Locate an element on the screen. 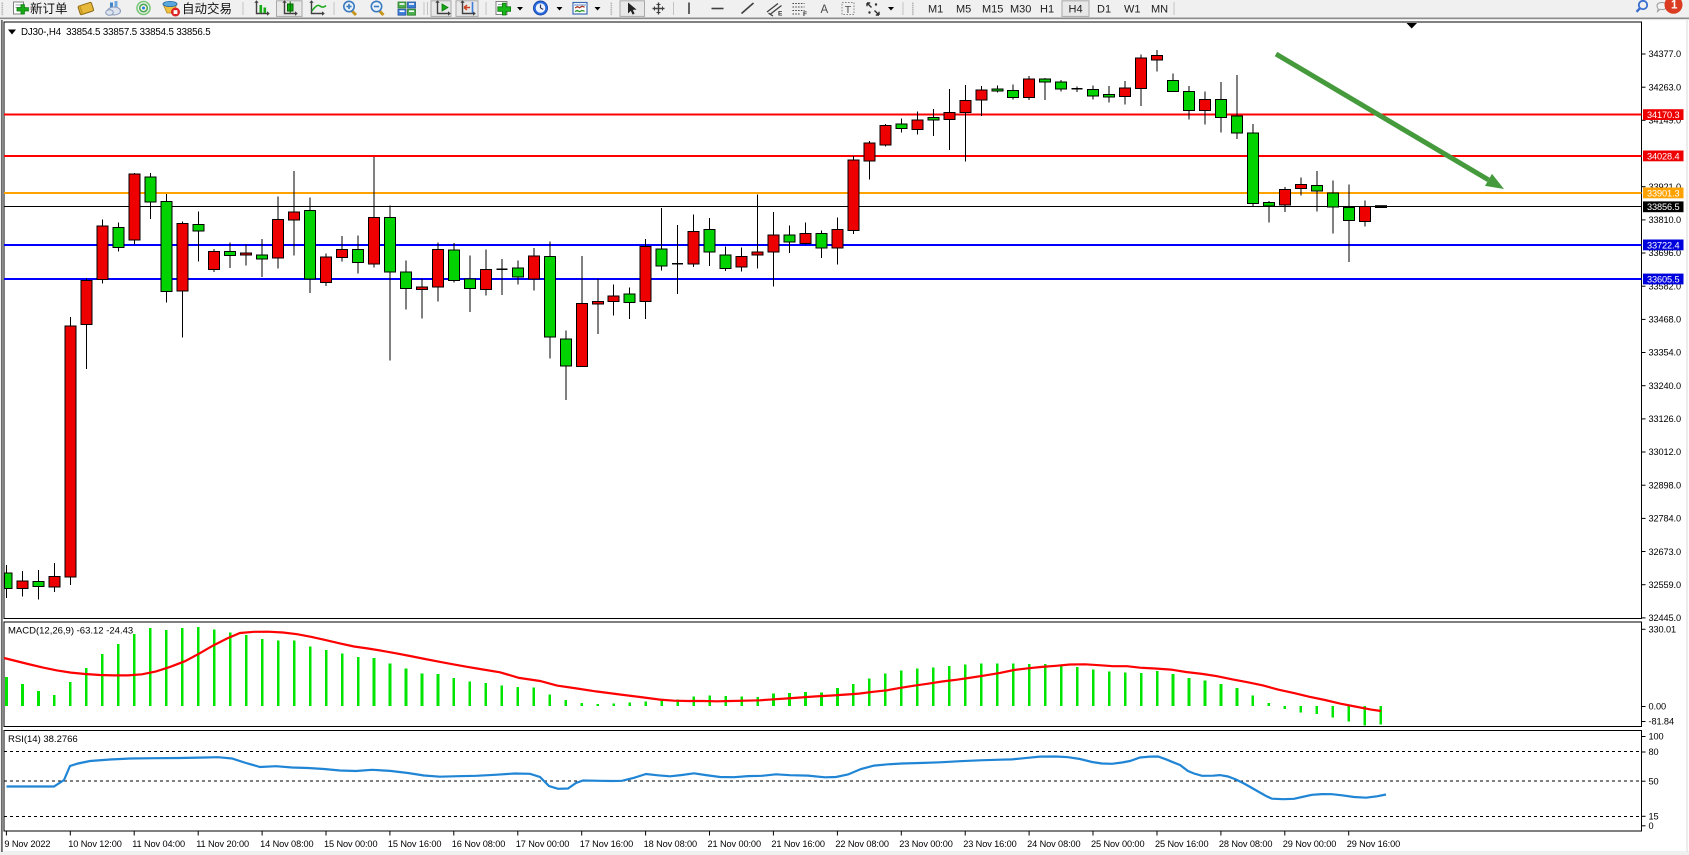  svg-text: 22 Nov 08:00 is located at coordinates (861, 844).